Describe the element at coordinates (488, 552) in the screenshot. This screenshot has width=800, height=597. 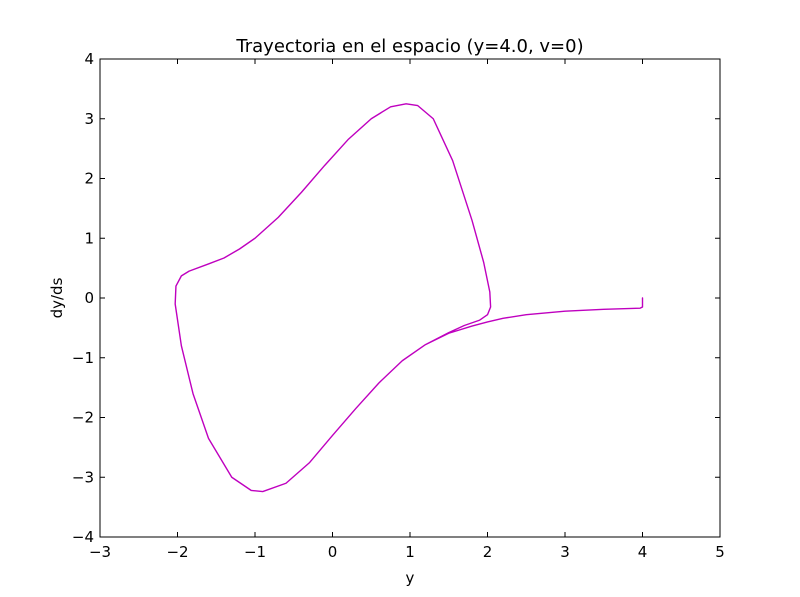
I see `x-tick-label: 2` at that location.